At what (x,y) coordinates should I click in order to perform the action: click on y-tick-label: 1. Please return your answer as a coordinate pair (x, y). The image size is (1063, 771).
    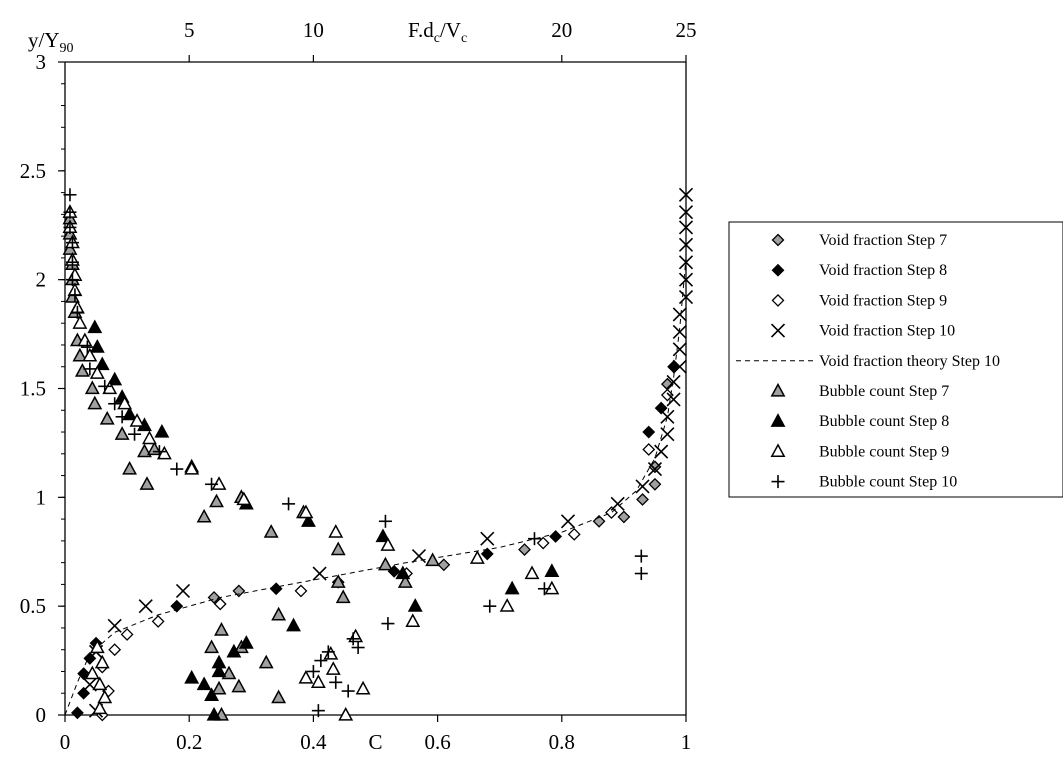
    Looking at the image, I should click on (41, 497).